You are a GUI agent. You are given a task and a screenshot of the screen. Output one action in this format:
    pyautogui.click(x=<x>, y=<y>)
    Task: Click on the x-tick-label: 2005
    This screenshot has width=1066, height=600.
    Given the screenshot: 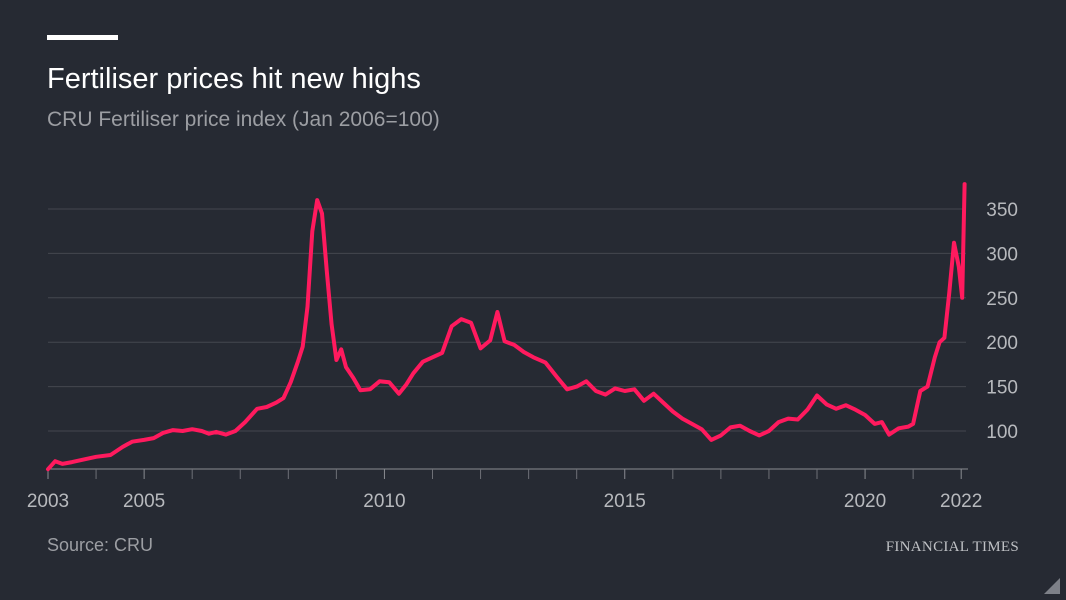 What is the action you would take?
    pyautogui.click(x=144, y=501)
    